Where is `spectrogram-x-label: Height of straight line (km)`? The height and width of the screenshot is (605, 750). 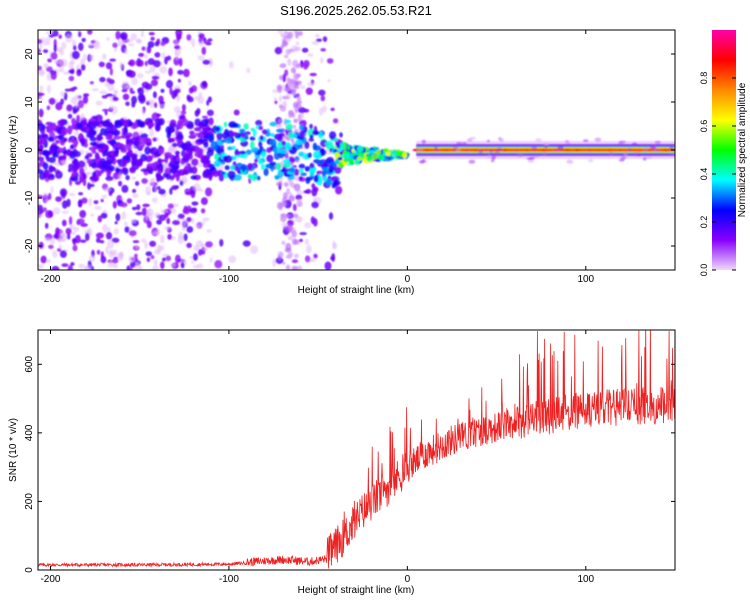 spectrogram-x-label: Height of straight line (km) is located at coordinates (356, 290).